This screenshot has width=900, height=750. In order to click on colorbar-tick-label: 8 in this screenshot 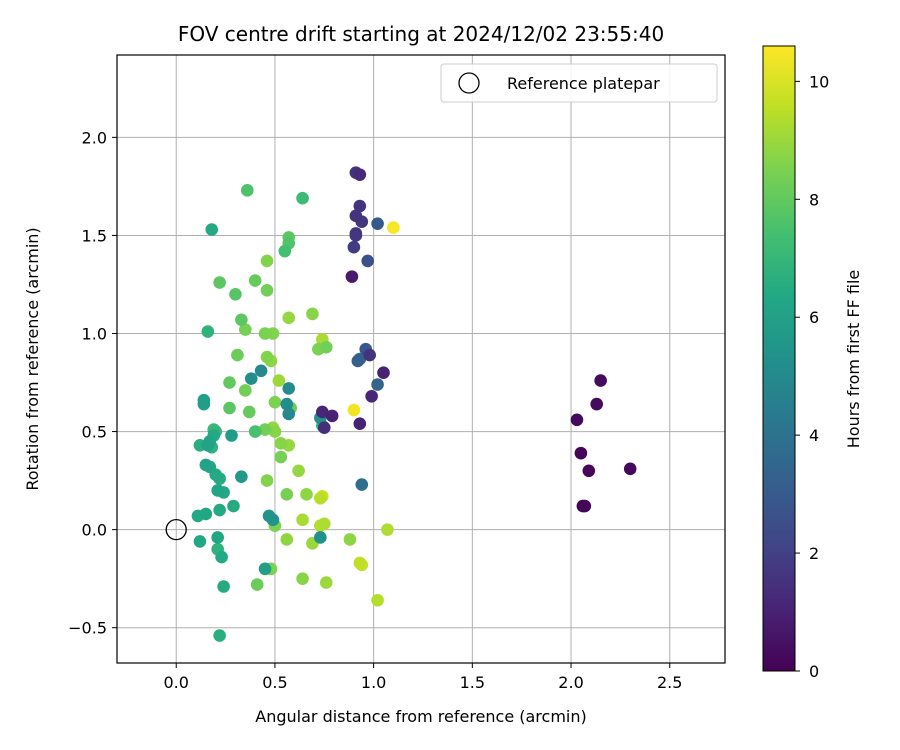, I will do `click(814, 199)`.